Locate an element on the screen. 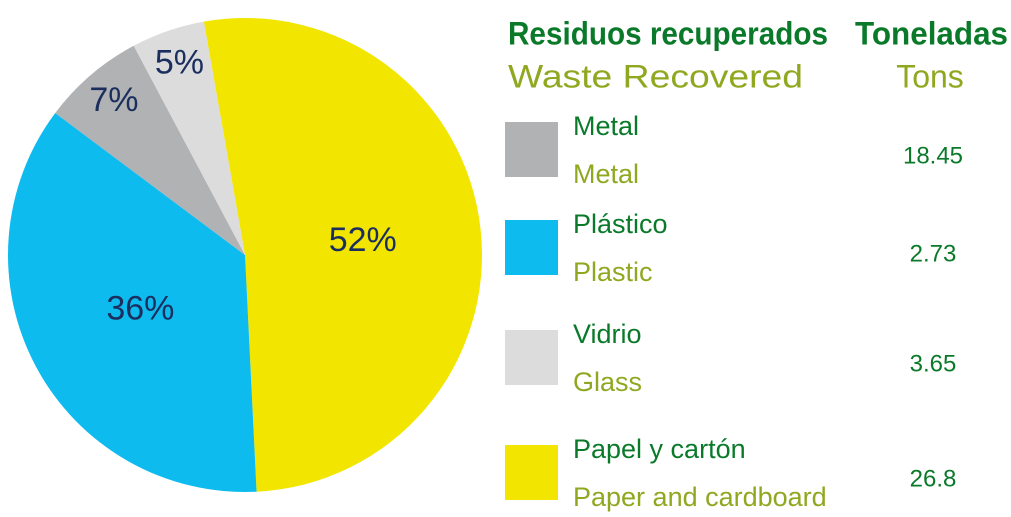  tons-value: 2.73 is located at coordinates (933, 253).